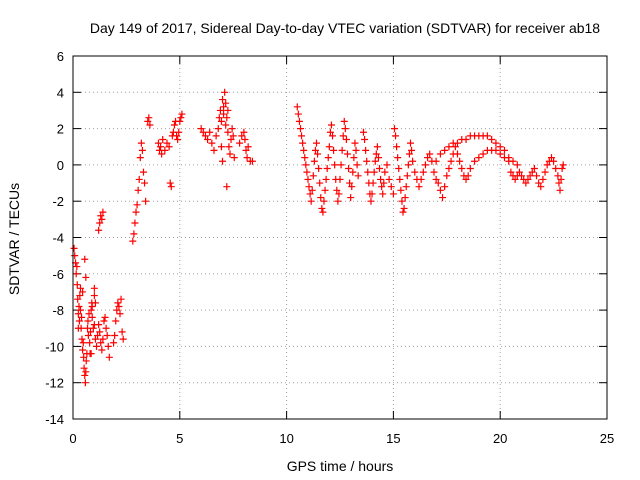 The width and height of the screenshot is (640, 480). Describe the element at coordinates (607, 438) in the screenshot. I see `x-tick-label: 25` at that location.